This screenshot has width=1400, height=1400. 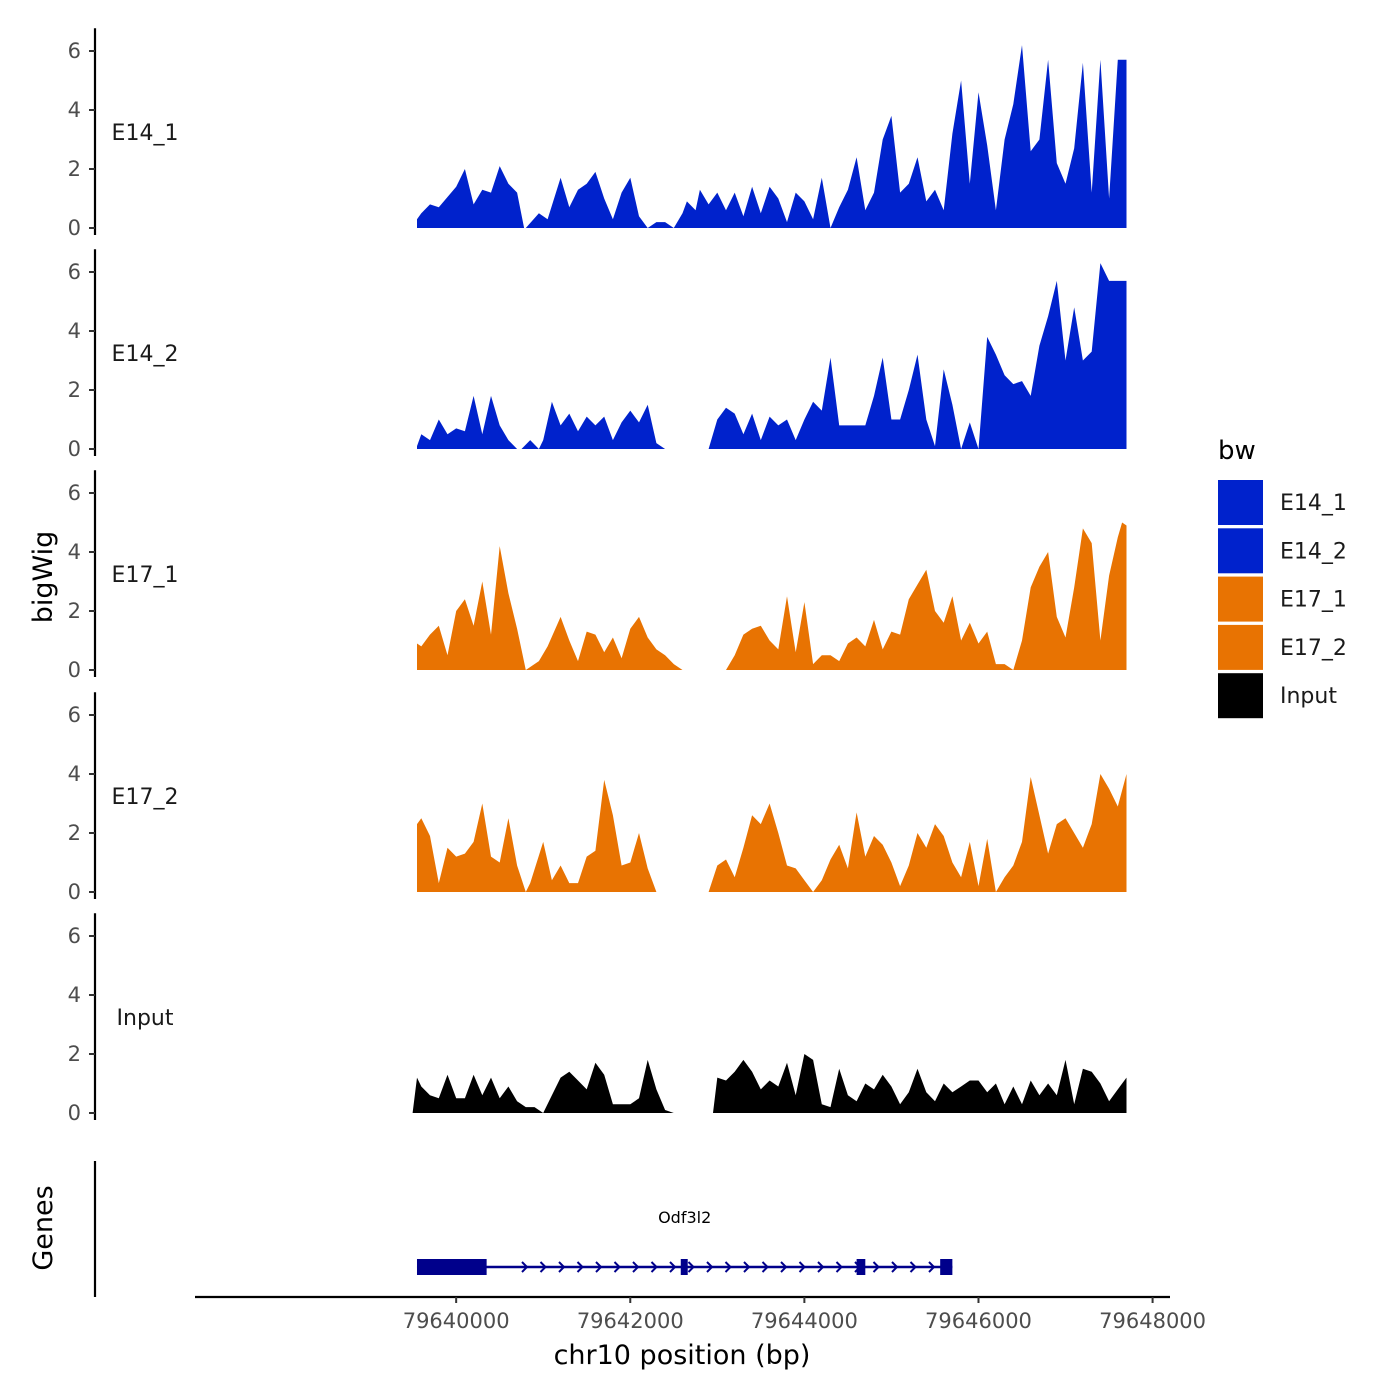 I want to click on track-e17-1: 0 2 4 6 E17_1, so click(x=597, y=576).